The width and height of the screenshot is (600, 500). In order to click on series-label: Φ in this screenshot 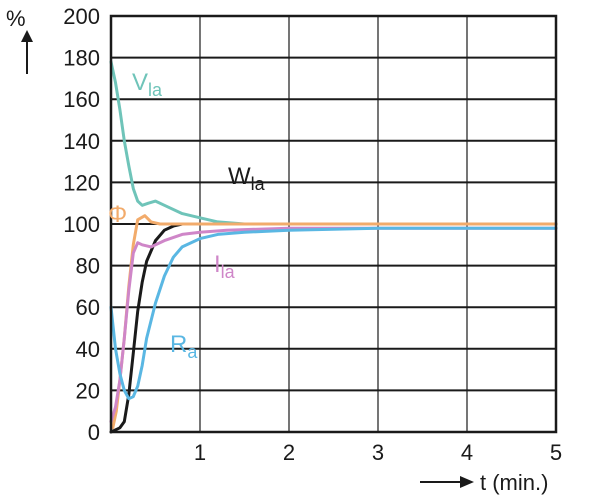, I will do `click(117, 214)`.